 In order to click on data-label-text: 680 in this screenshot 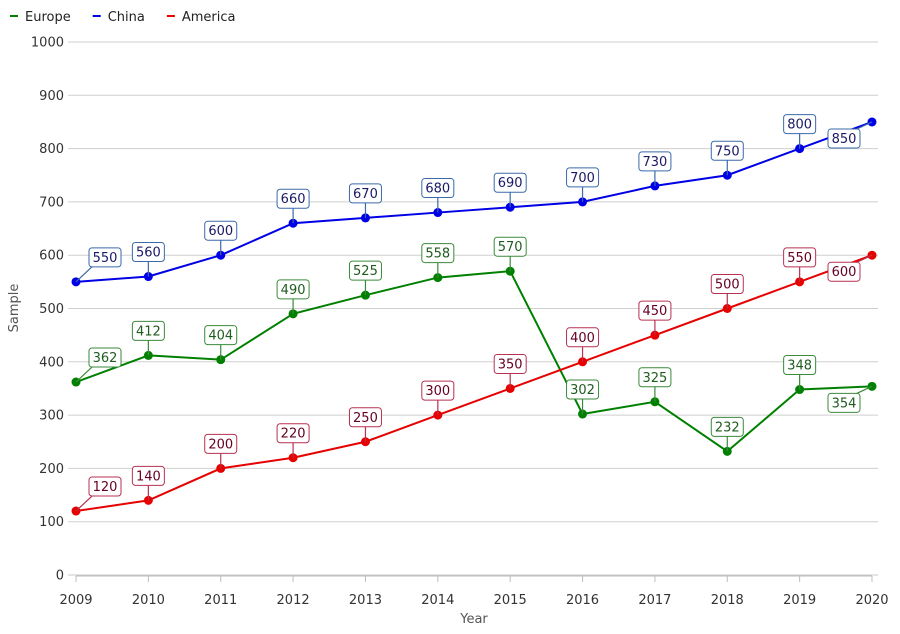, I will do `click(437, 189)`.